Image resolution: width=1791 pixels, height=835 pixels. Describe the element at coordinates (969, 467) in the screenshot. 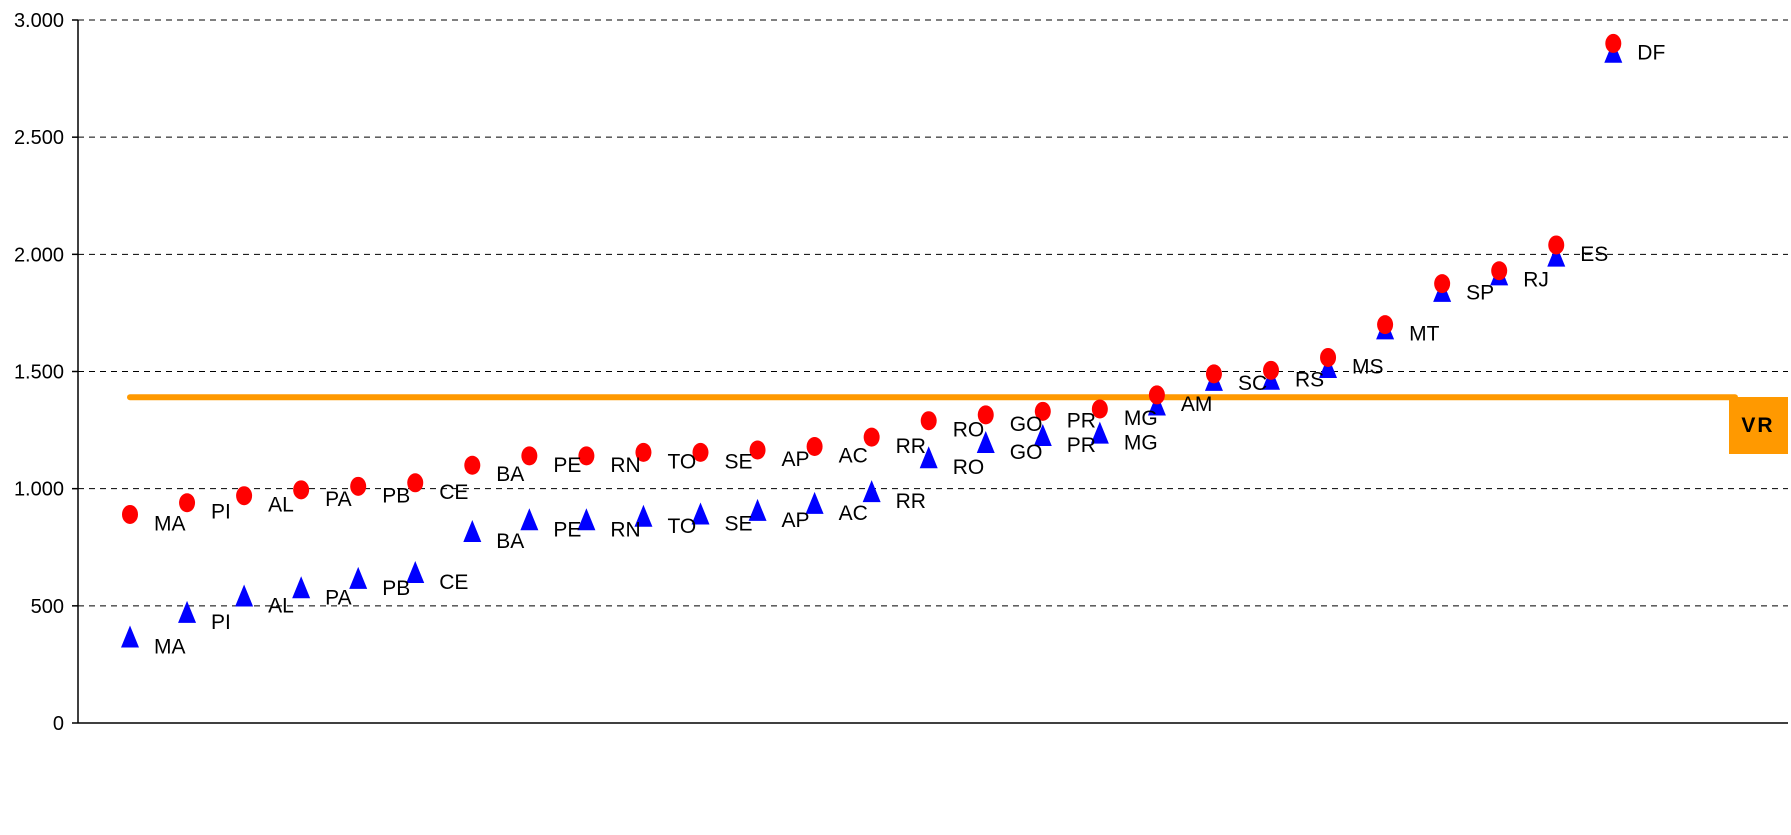

I see `point-label: RO` at that location.